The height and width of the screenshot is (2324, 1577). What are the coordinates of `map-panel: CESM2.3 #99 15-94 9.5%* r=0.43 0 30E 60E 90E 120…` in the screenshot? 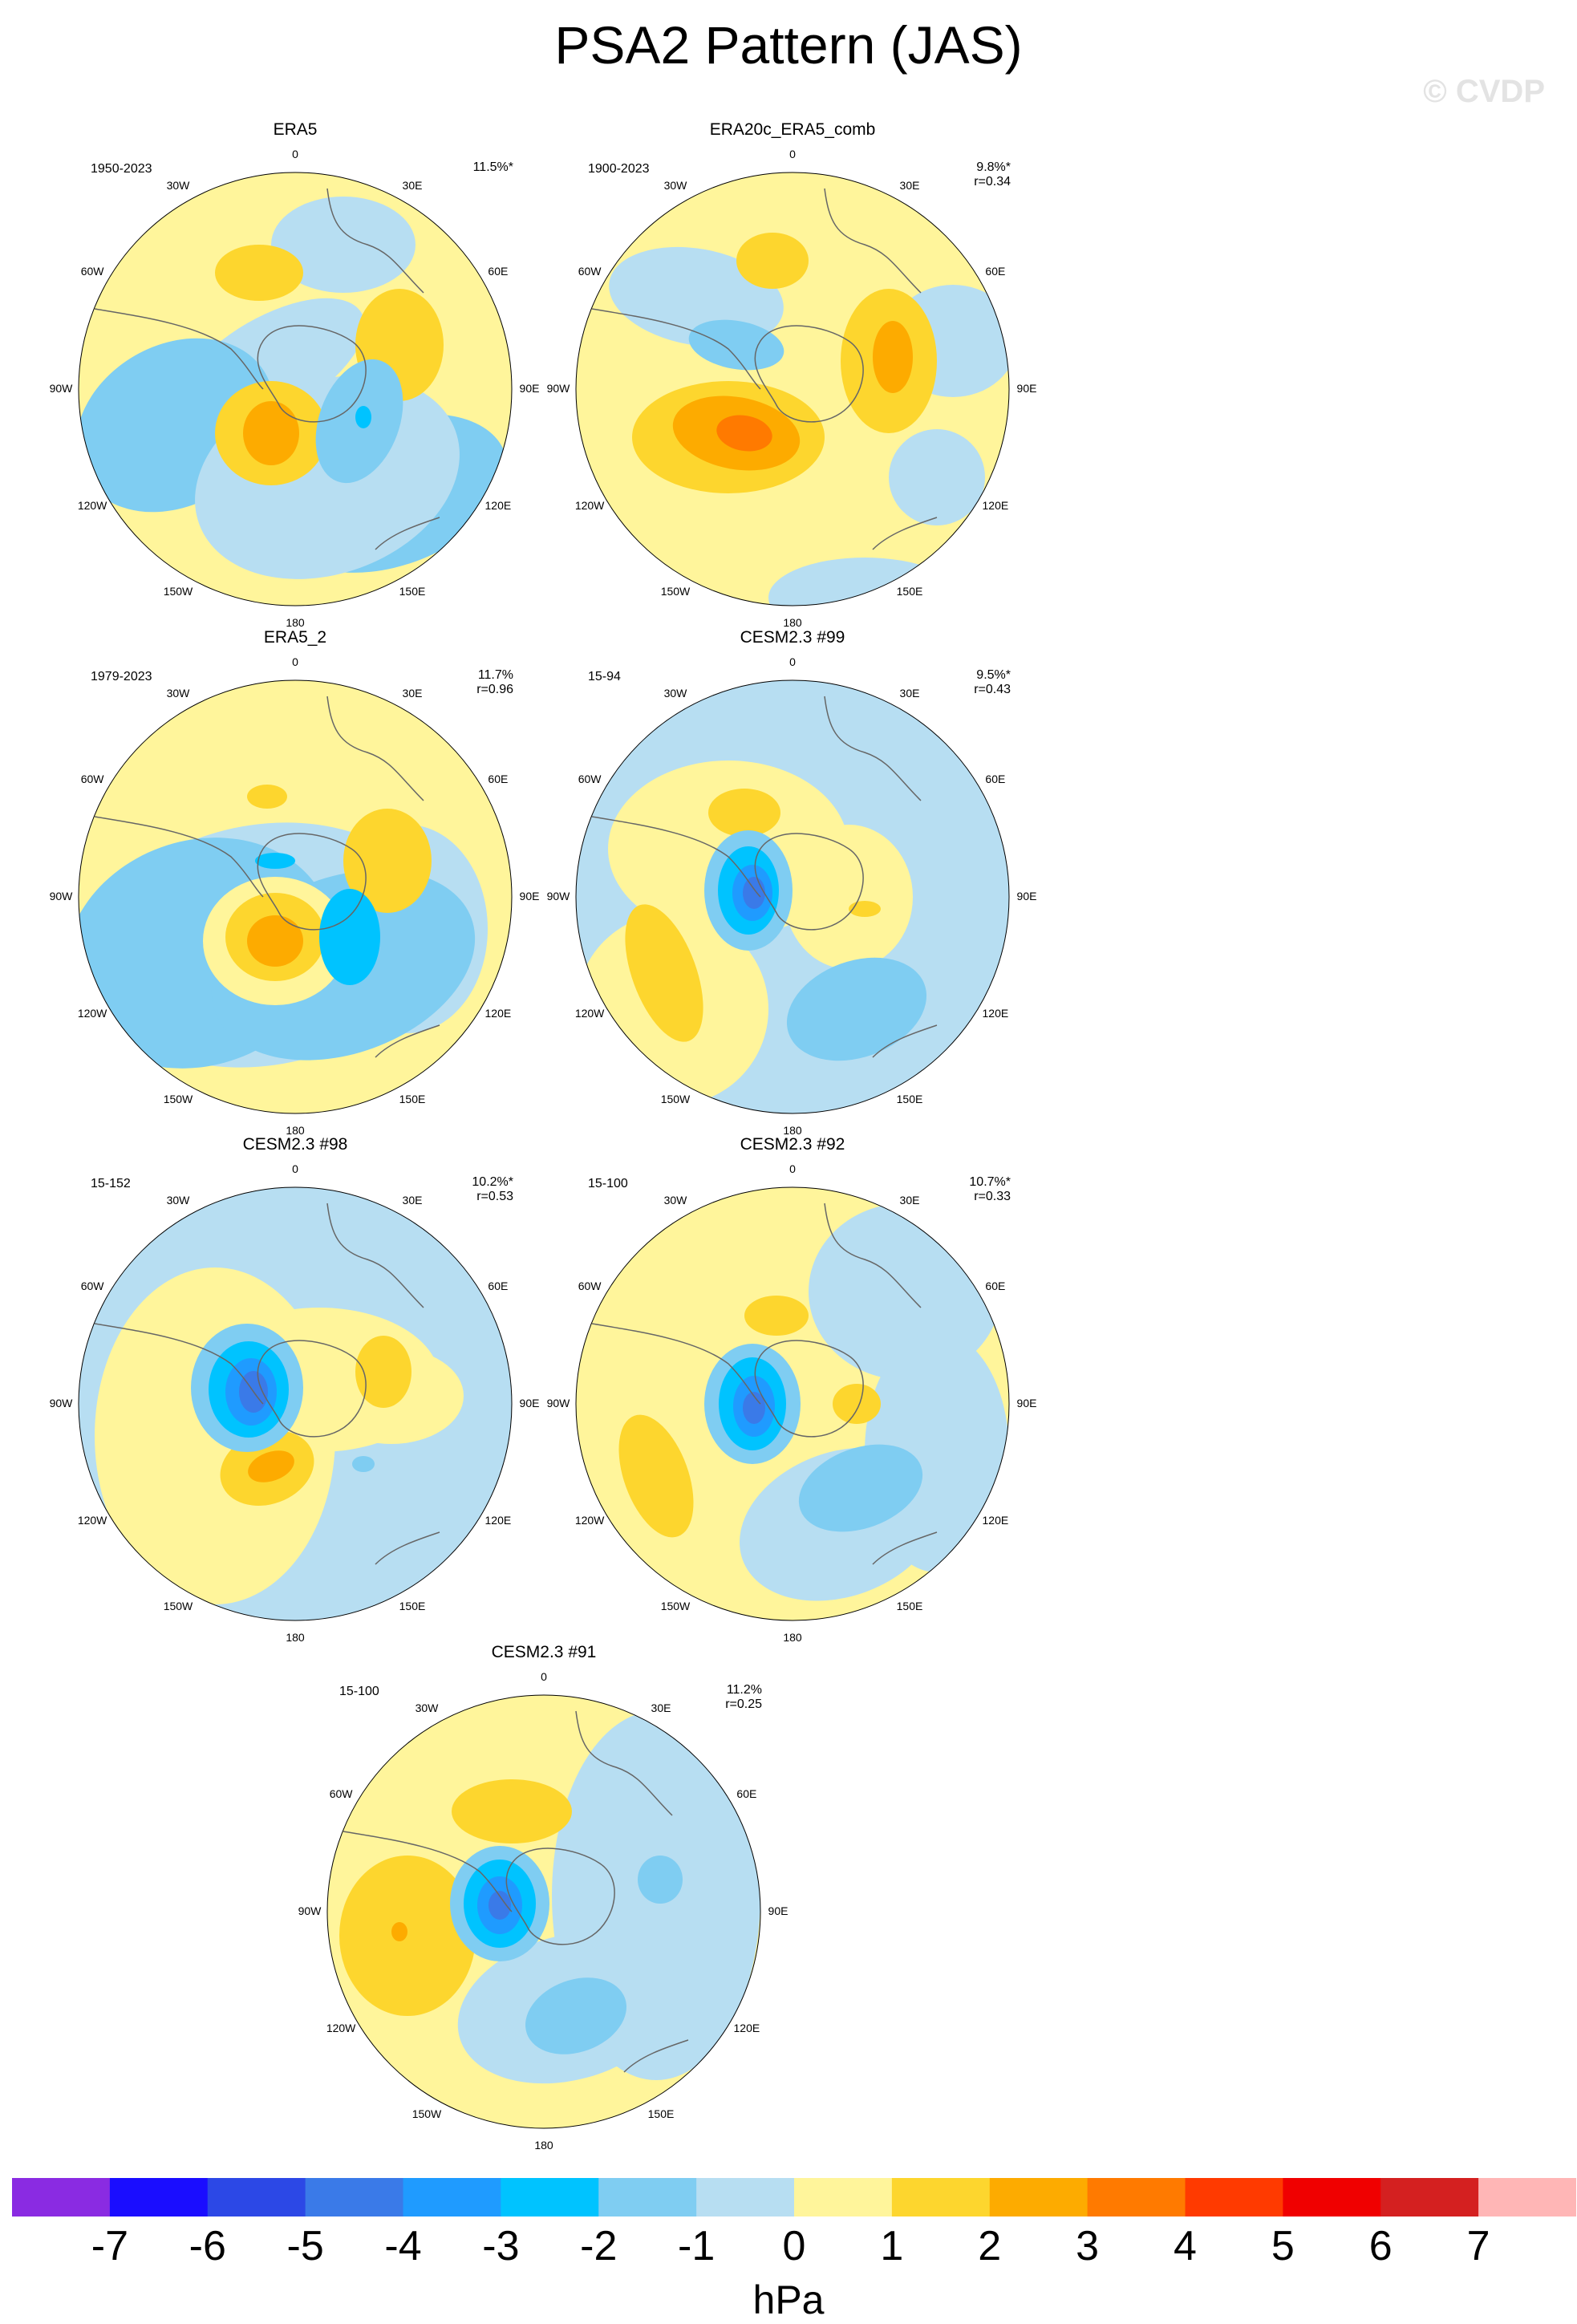 It's located at (792, 882).